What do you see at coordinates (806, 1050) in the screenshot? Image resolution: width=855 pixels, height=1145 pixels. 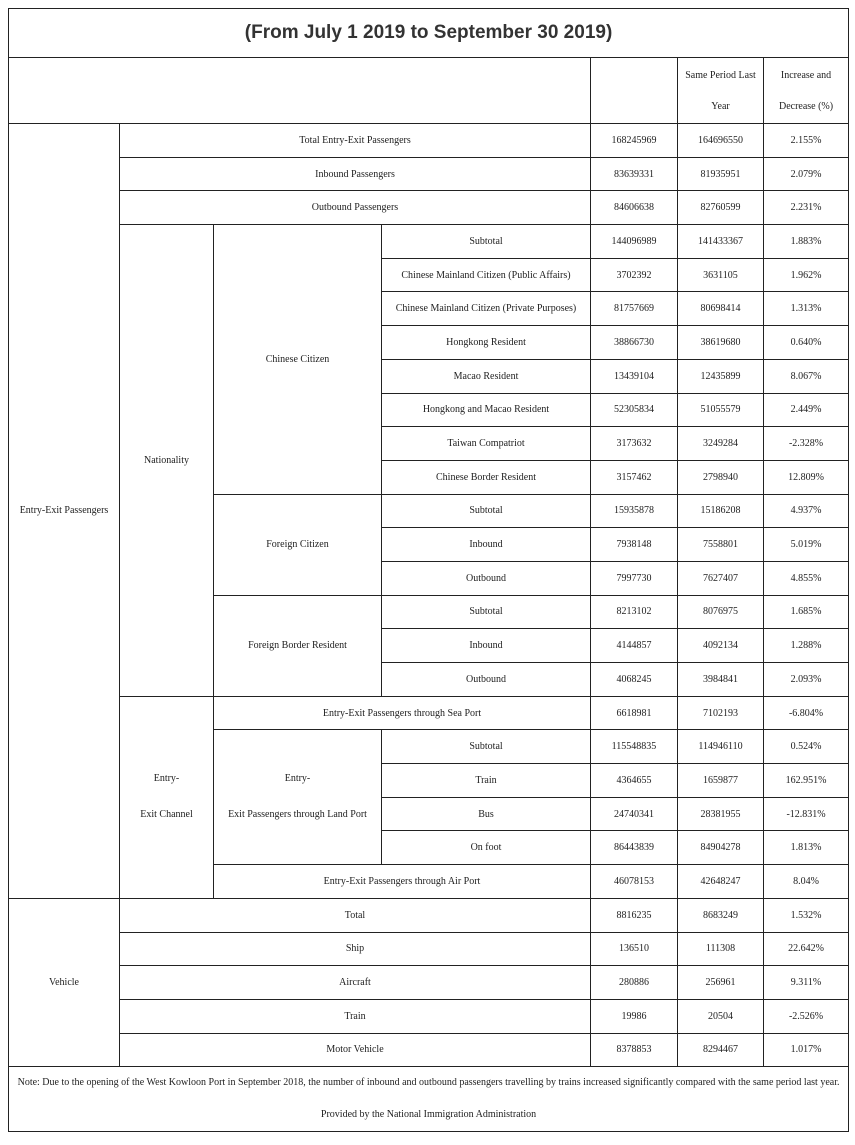 I see `change-percent: 1.017%` at bounding box center [806, 1050].